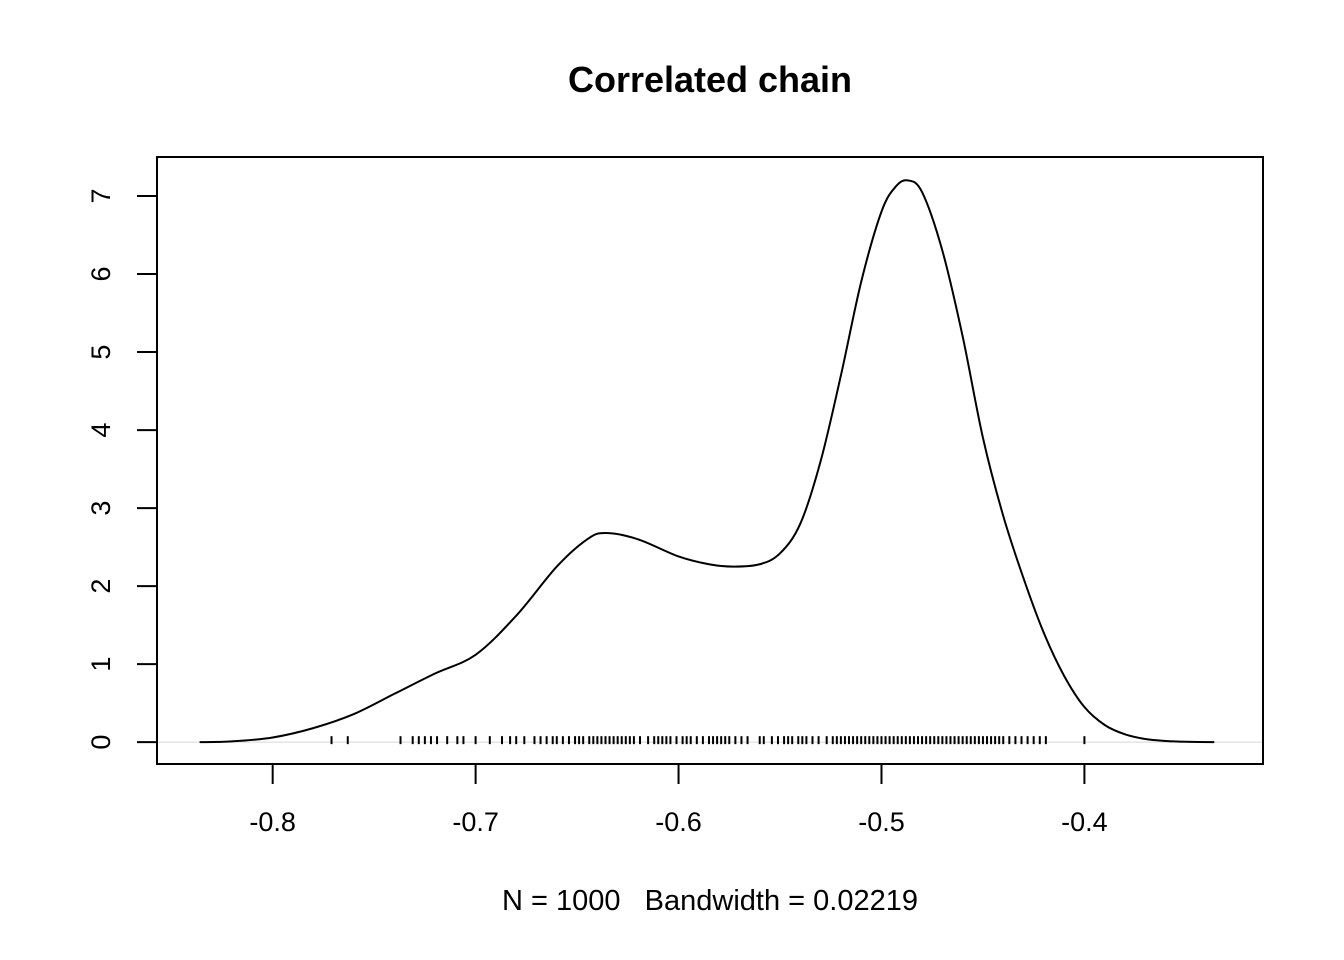 The width and height of the screenshot is (1344, 960). Describe the element at coordinates (678, 800) in the screenshot. I see `x-axis: -0.8 -0.7 -0.6 -0.5 -0.4` at that location.